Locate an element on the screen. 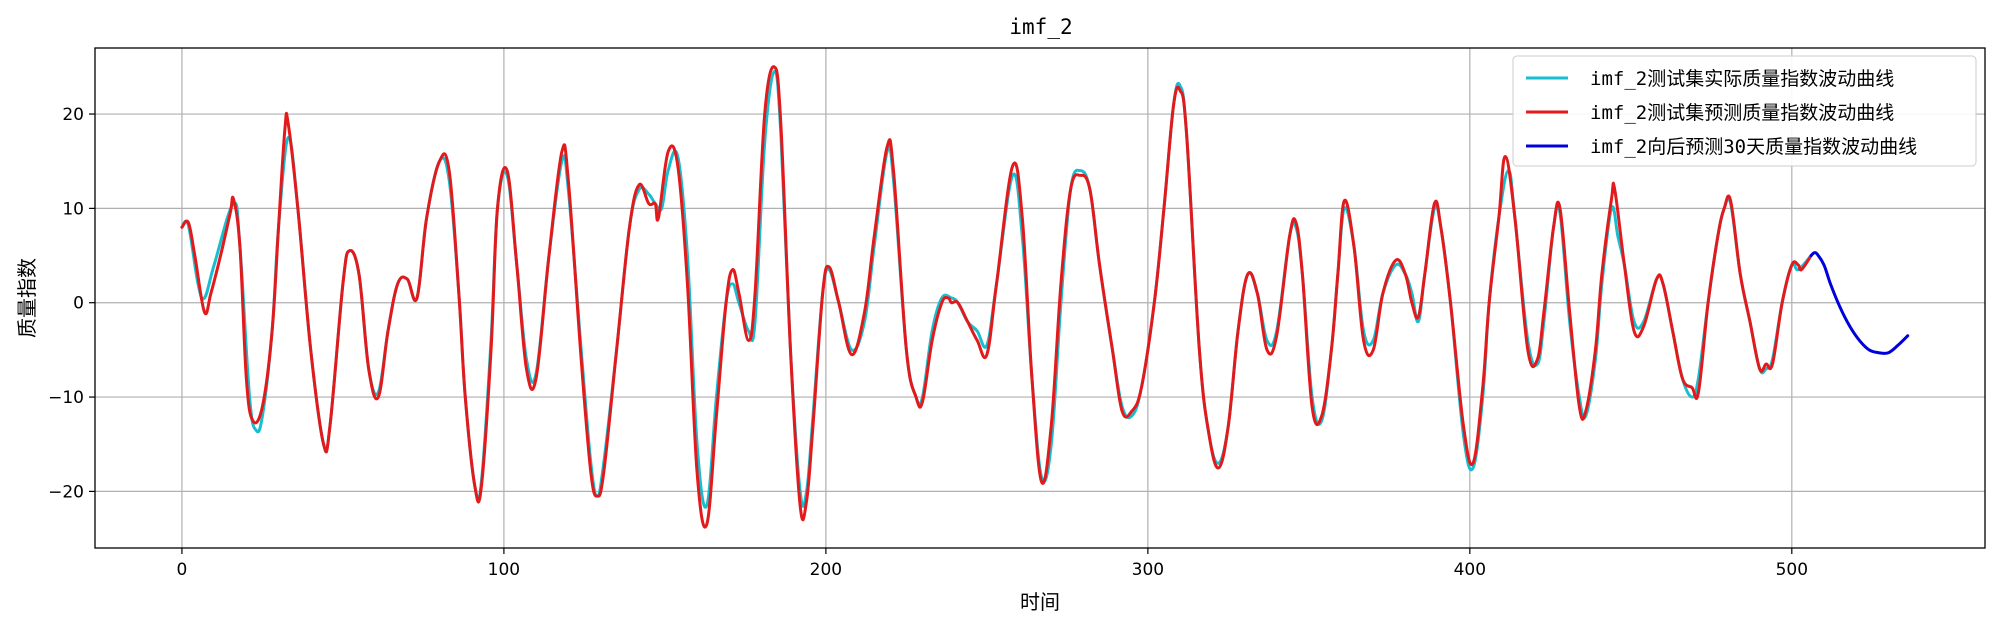  y-axis-title: 质量指数 is located at coordinates (27, 298).